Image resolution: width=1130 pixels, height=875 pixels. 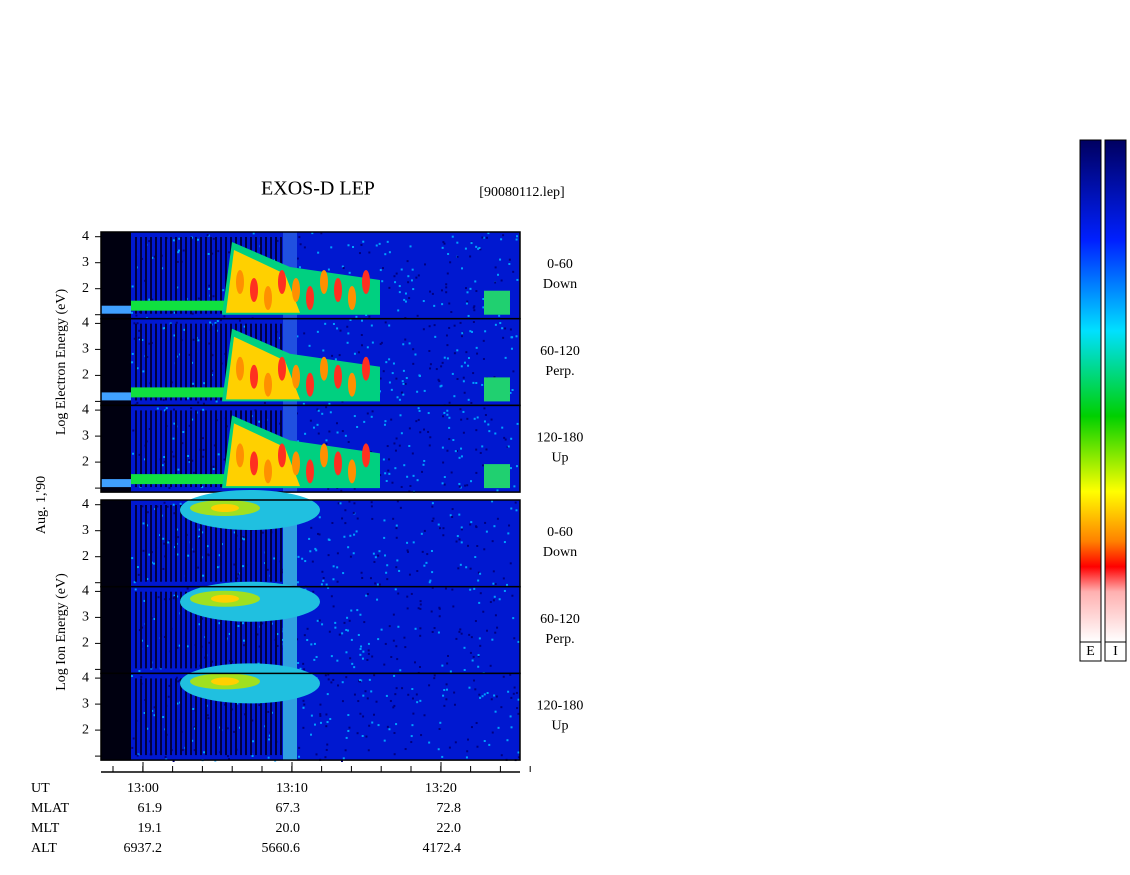 I want to click on color-bar-label: E, so click(x=1090, y=651).